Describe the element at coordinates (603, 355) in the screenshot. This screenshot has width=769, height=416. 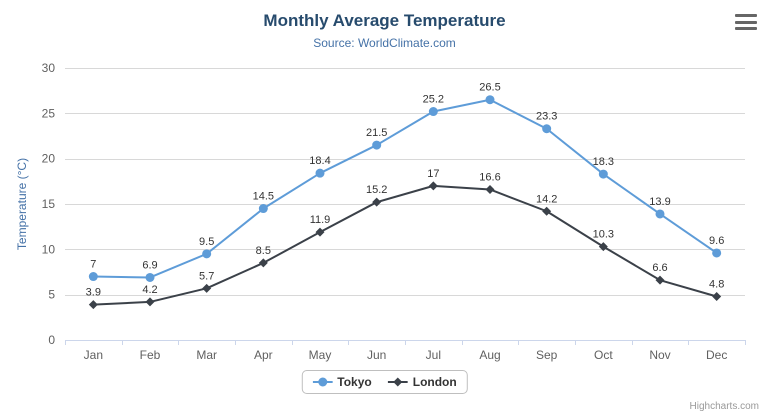
I see `x-axis-tick-label: Oct` at that location.